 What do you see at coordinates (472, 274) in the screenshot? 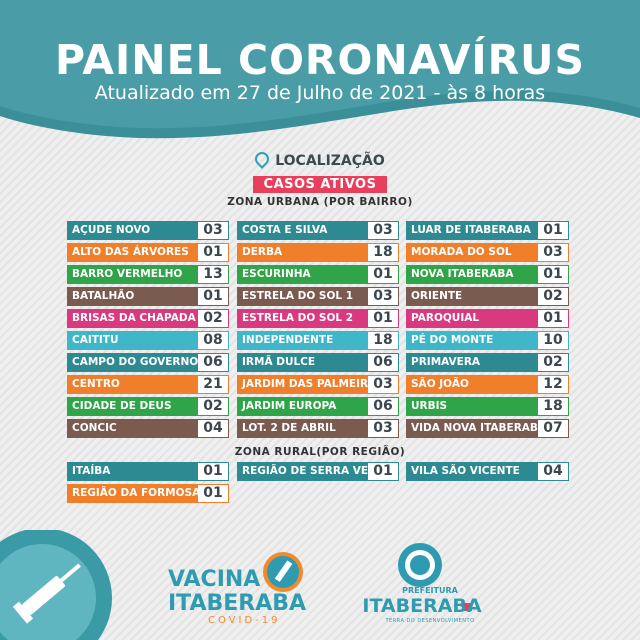
I see `neighborhood-name: NOVA ITABERABA` at bounding box center [472, 274].